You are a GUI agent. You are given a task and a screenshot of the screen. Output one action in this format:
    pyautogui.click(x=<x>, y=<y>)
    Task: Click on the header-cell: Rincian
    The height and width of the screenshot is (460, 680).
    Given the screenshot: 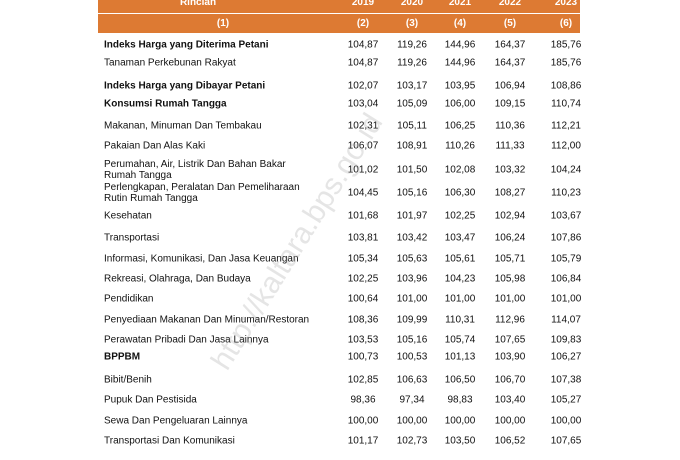 What is the action you would take?
    pyautogui.click(x=198, y=4)
    